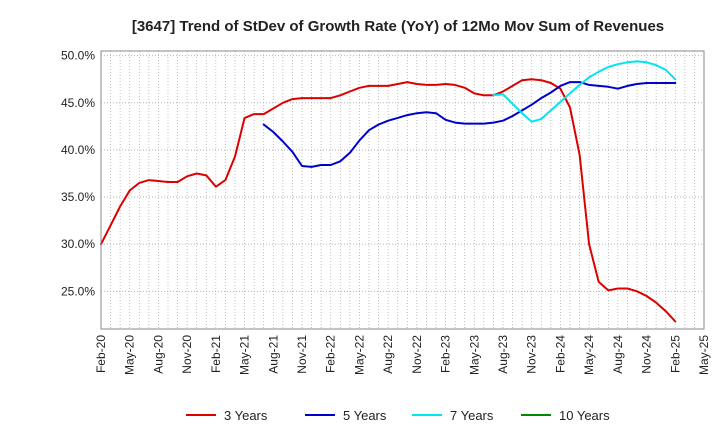  I want to click on legend-label: 10 Years, so click(584, 415).